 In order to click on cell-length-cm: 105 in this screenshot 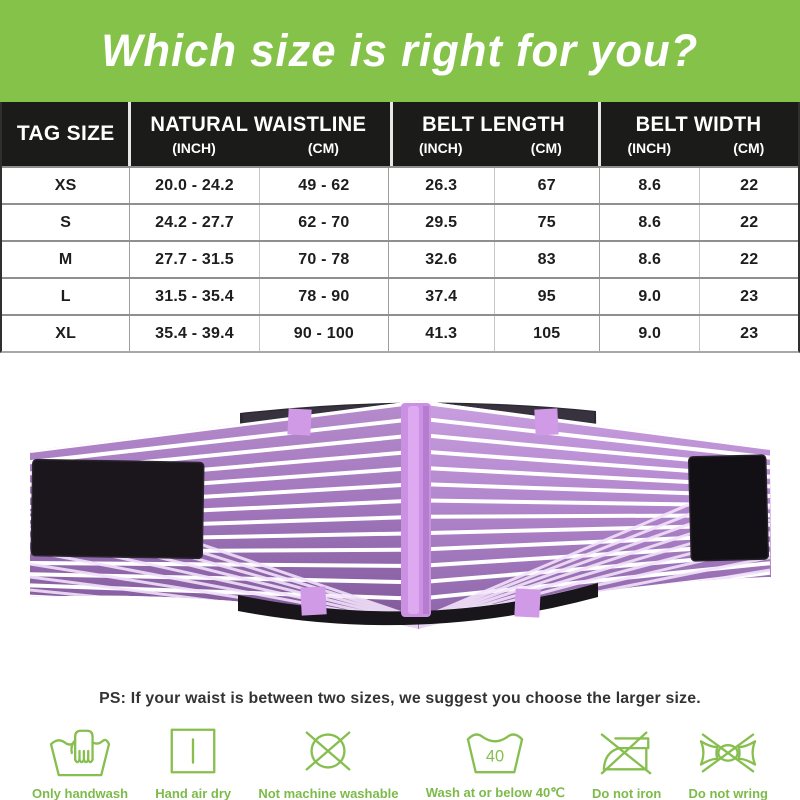, I will do `click(546, 333)`.